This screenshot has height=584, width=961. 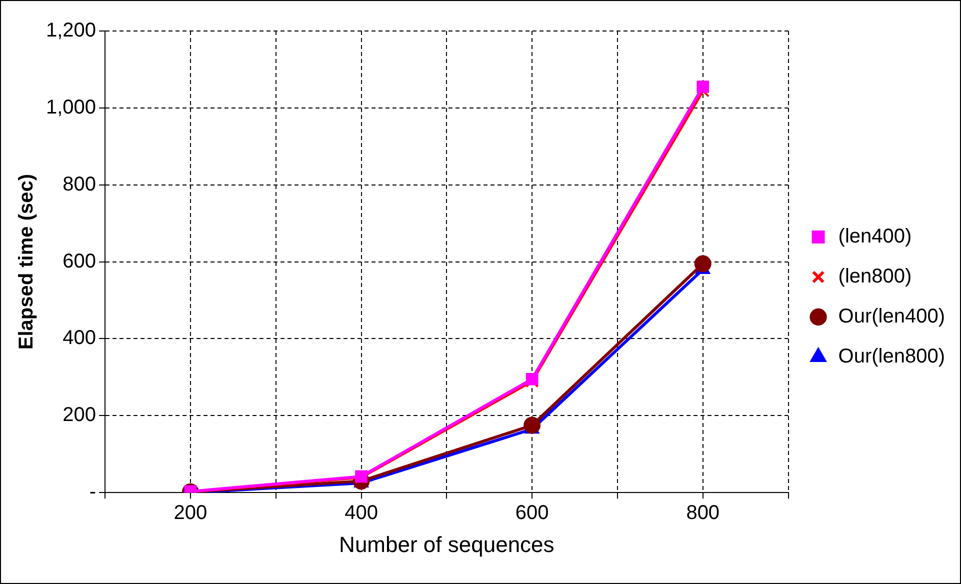 I want to click on x-tick-label: 400, so click(x=361, y=513).